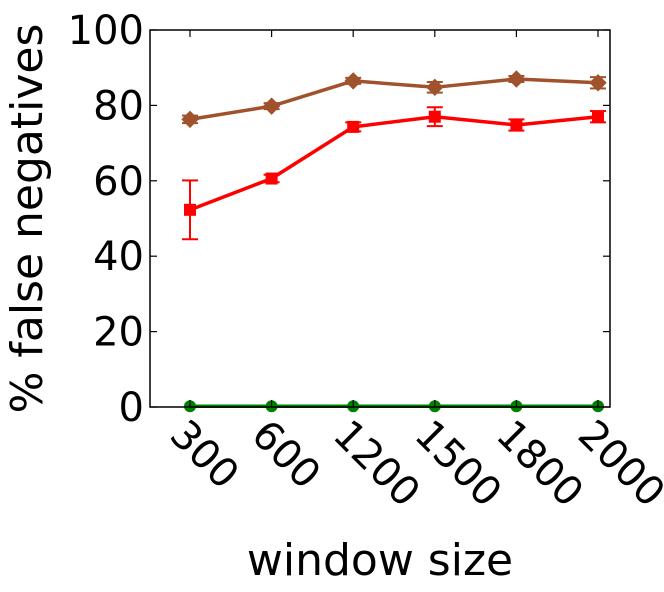 This screenshot has height=592, width=664. What do you see at coordinates (27, 219) in the screenshot?
I see `y-axis-label: % false negatives` at bounding box center [27, 219].